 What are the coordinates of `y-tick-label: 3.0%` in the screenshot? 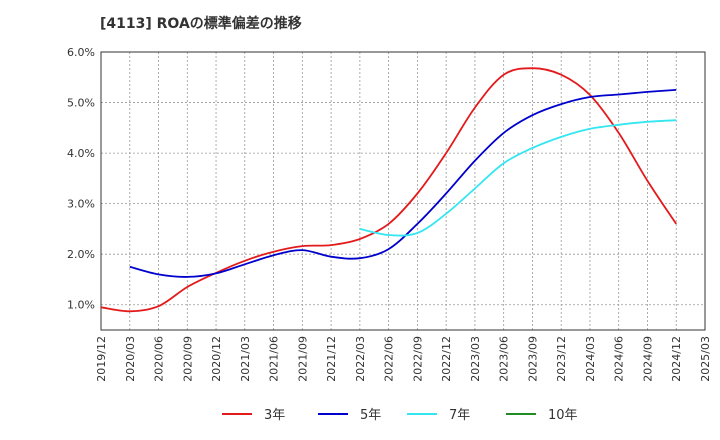 It's located at (81, 204).